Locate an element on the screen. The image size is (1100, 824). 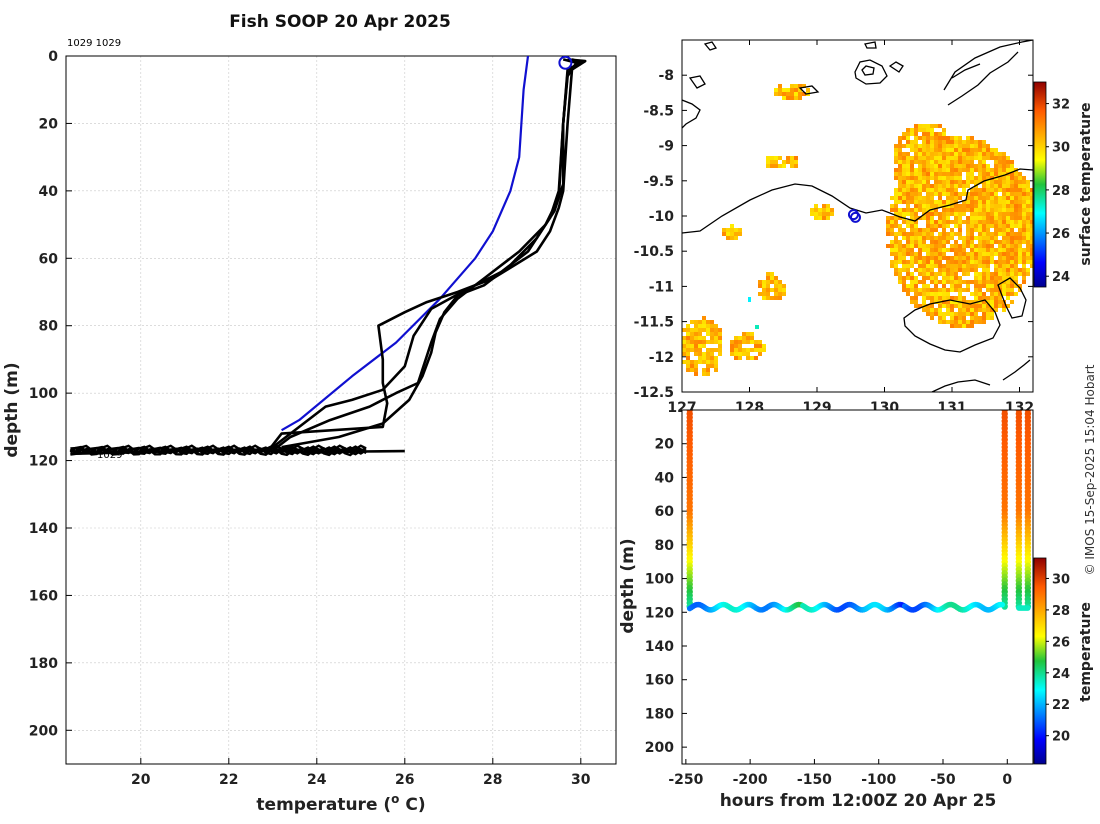
coastline-northwest is located at coordinates (751, 85).